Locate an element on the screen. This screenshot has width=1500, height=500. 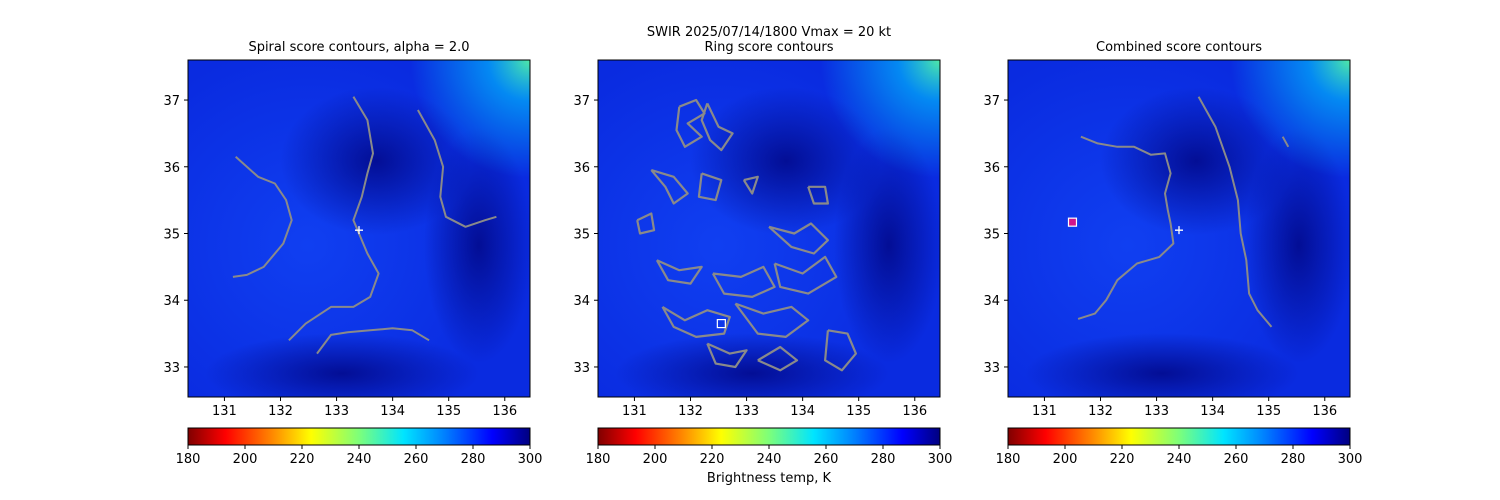
panel-title: Spiral score contours, alpha = 2.0 is located at coordinates (358, 47).